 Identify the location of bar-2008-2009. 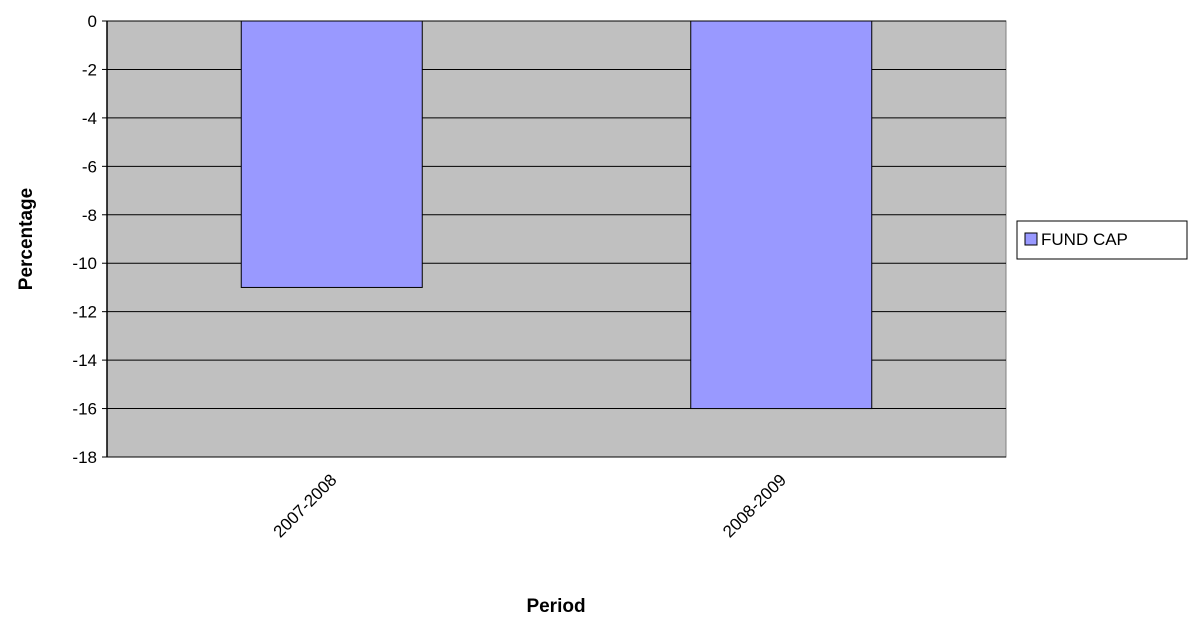
(781, 215).